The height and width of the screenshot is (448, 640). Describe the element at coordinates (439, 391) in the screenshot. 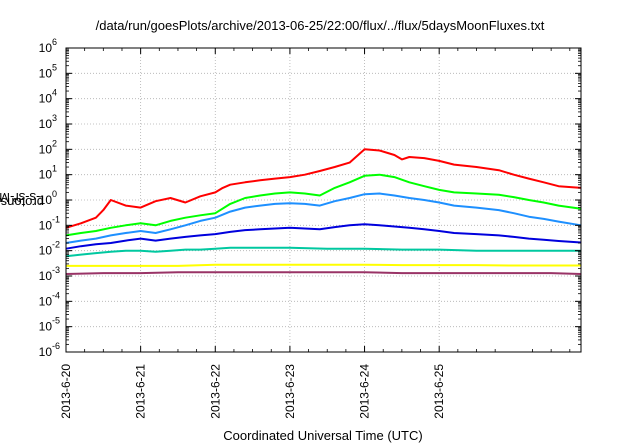

I see `x-tick-label: 2013-6-25` at that location.